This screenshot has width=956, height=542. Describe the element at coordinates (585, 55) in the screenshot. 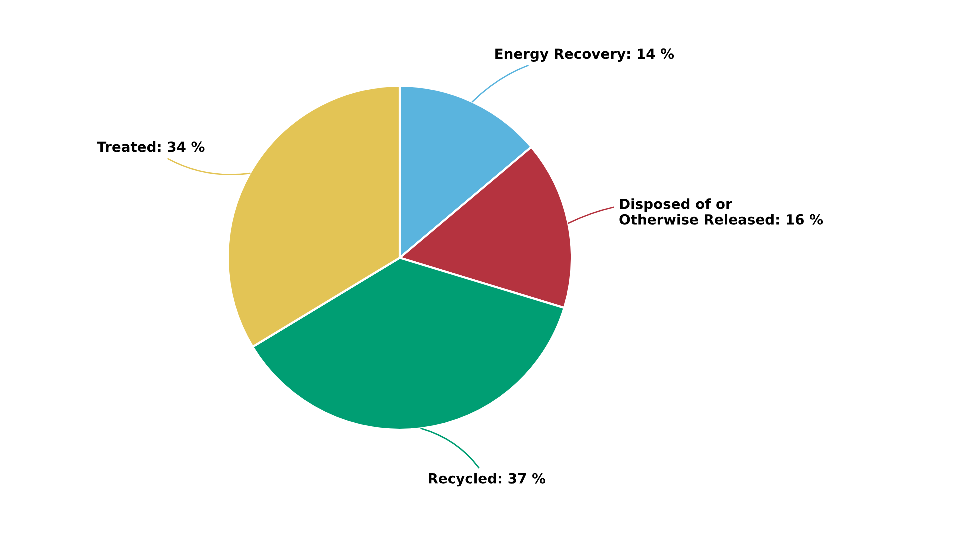

I see `slice-label: Energy Recovery: 14 %` at that location.